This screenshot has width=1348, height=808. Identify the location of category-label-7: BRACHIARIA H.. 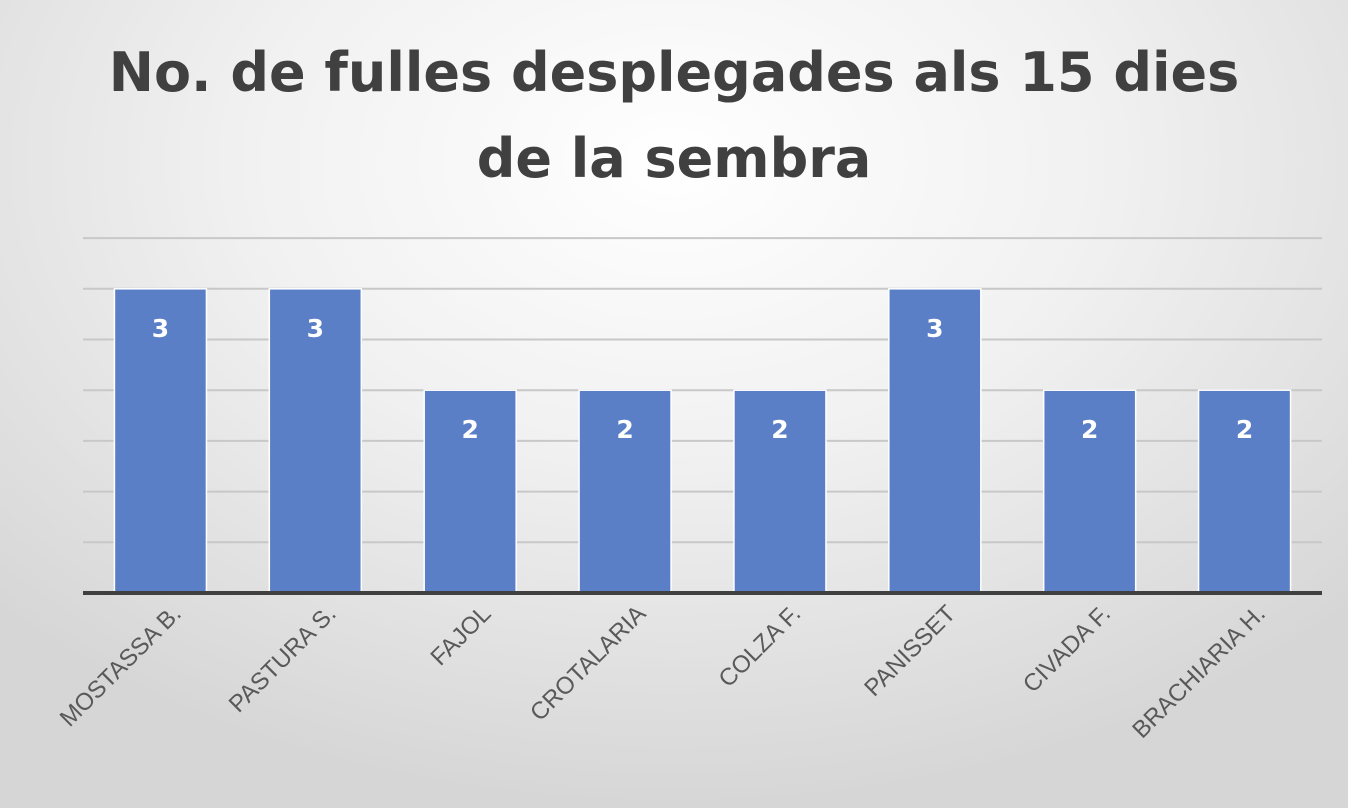
(1199, 672).